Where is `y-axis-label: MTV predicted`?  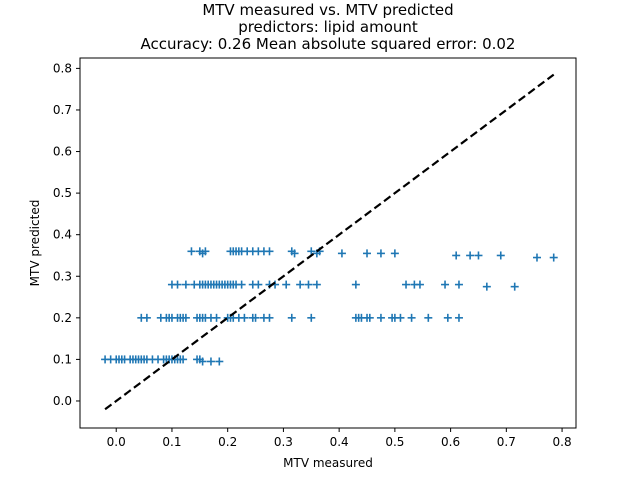
y-axis-label: MTV predicted is located at coordinates (35, 243).